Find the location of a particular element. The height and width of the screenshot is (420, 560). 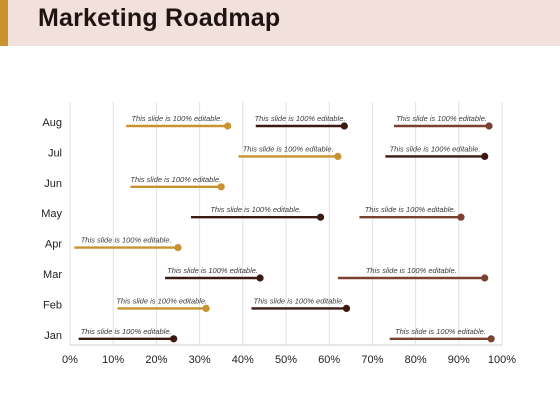

y-tick-label: Aug is located at coordinates (52, 123).